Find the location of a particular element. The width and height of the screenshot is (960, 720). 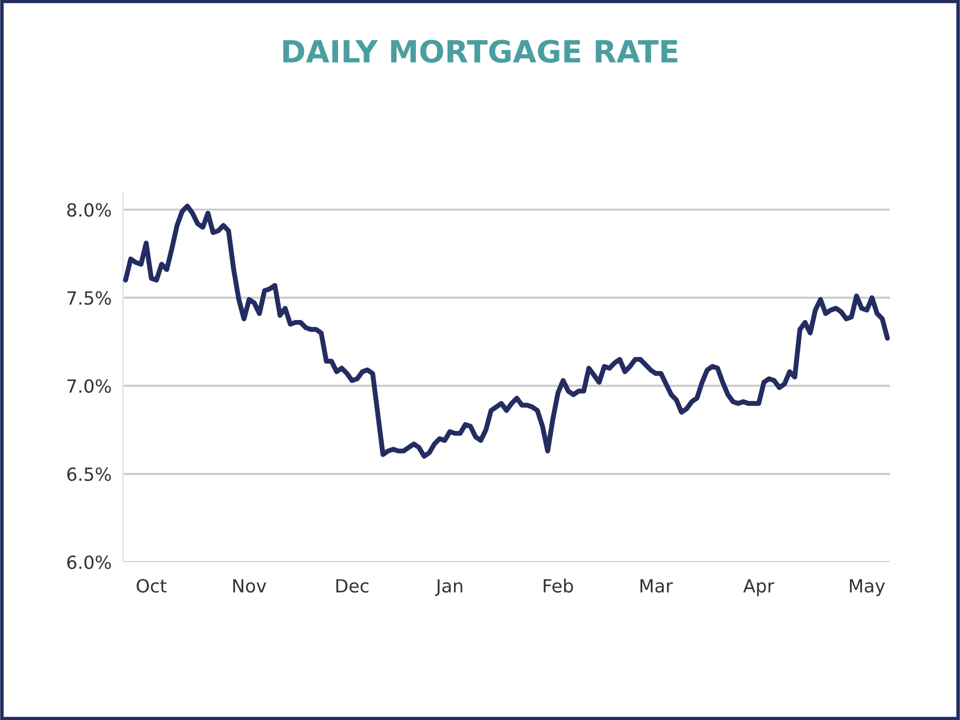

y-tick-label: 6.0% is located at coordinates (89, 562).